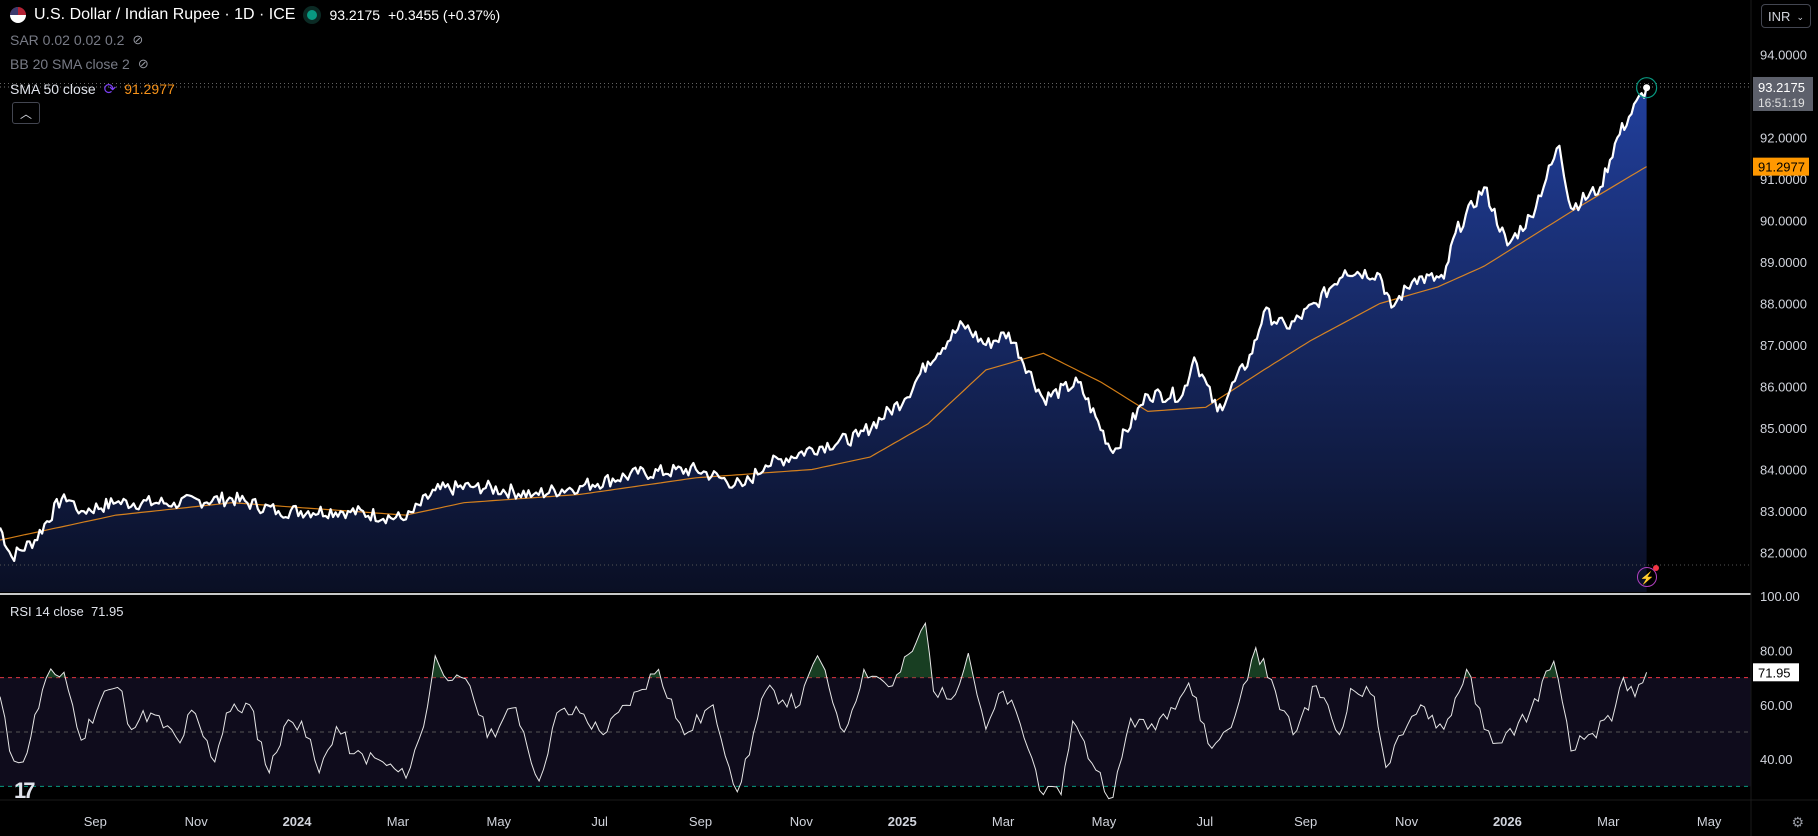 This screenshot has width=1818, height=836. I want to click on rsi-value-badge, so click(1776, 672).